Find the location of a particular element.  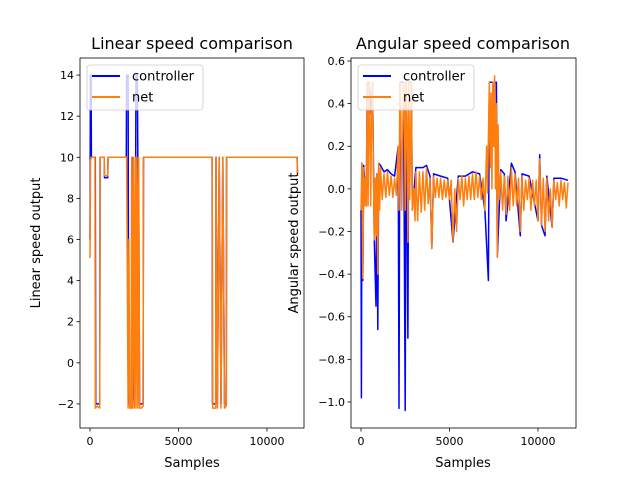

y-tick-label: 0.6 is located at coordinates (337, 61).